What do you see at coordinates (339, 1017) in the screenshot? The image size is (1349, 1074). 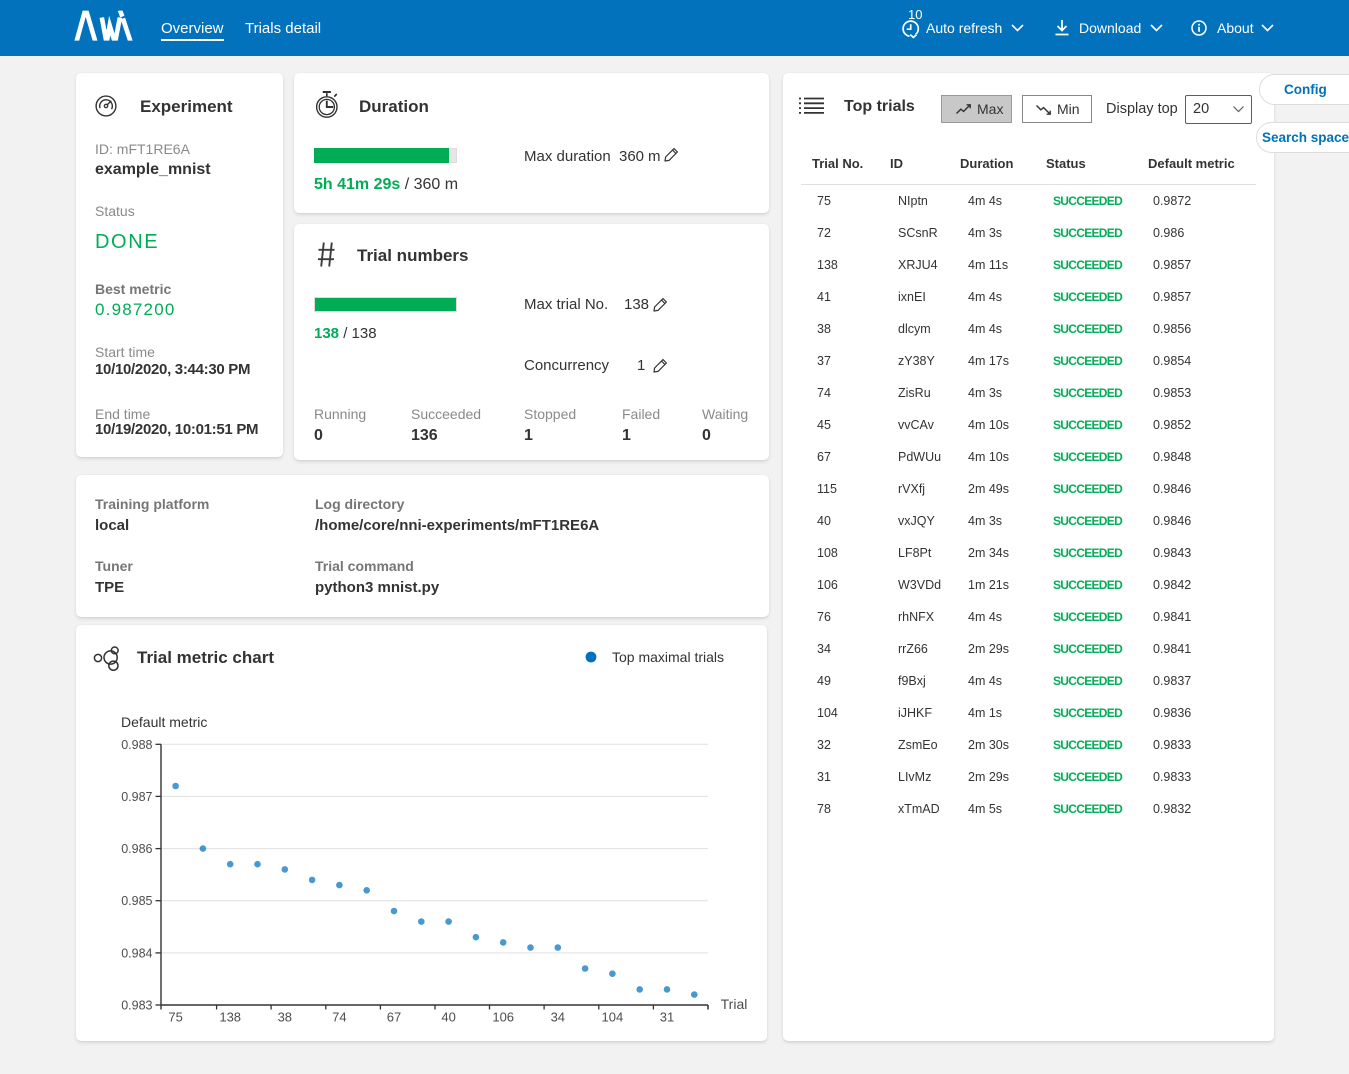 I see `svg-text: 74` at bounding box center [339, 1017].